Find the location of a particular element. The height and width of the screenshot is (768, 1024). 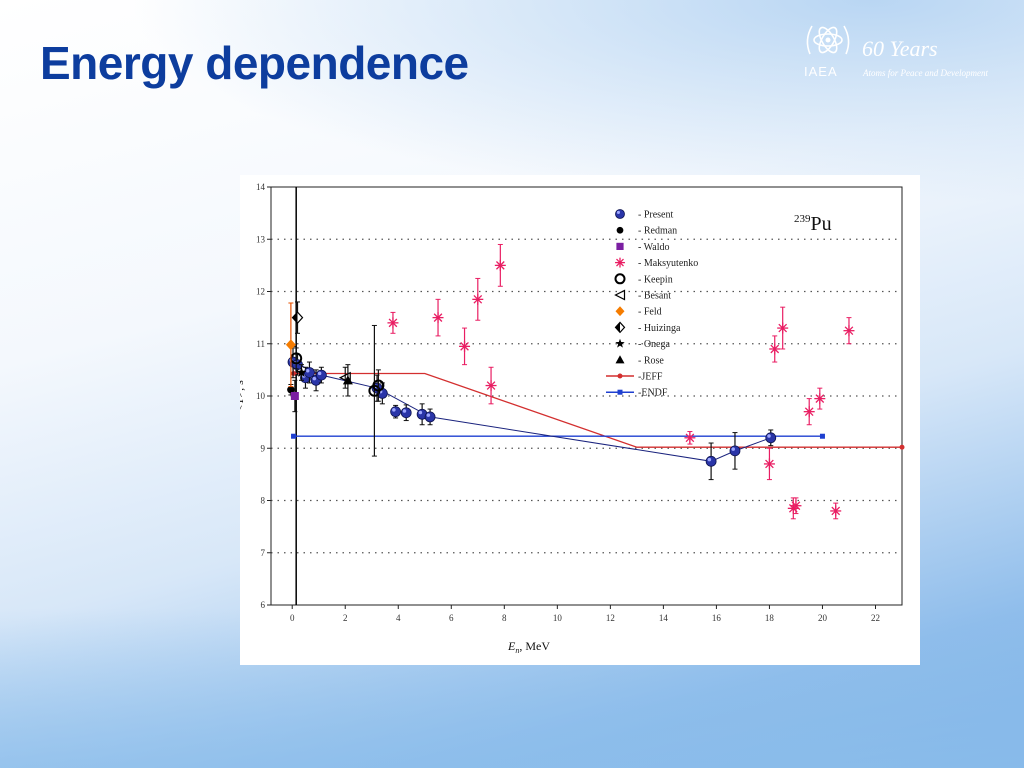

legend-label: - Keepin is located at coordinates (655, 279).